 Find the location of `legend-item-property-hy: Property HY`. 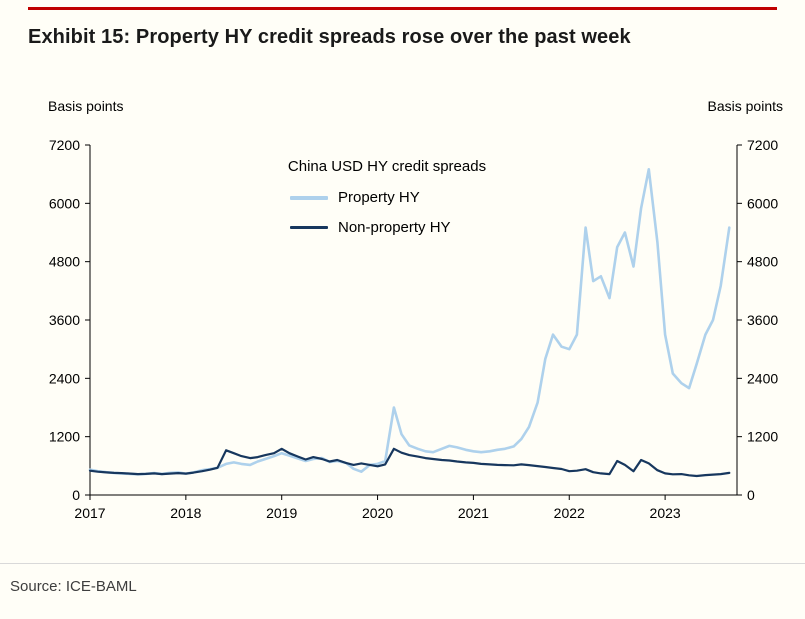

legend-item-property-hy: Property HY is located at coordinates (401, 197).